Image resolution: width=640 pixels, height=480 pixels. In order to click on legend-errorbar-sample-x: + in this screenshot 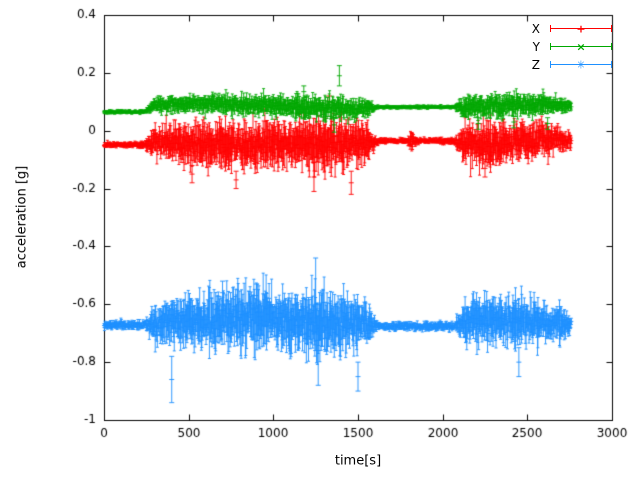, I will do `click(581, 28)`.